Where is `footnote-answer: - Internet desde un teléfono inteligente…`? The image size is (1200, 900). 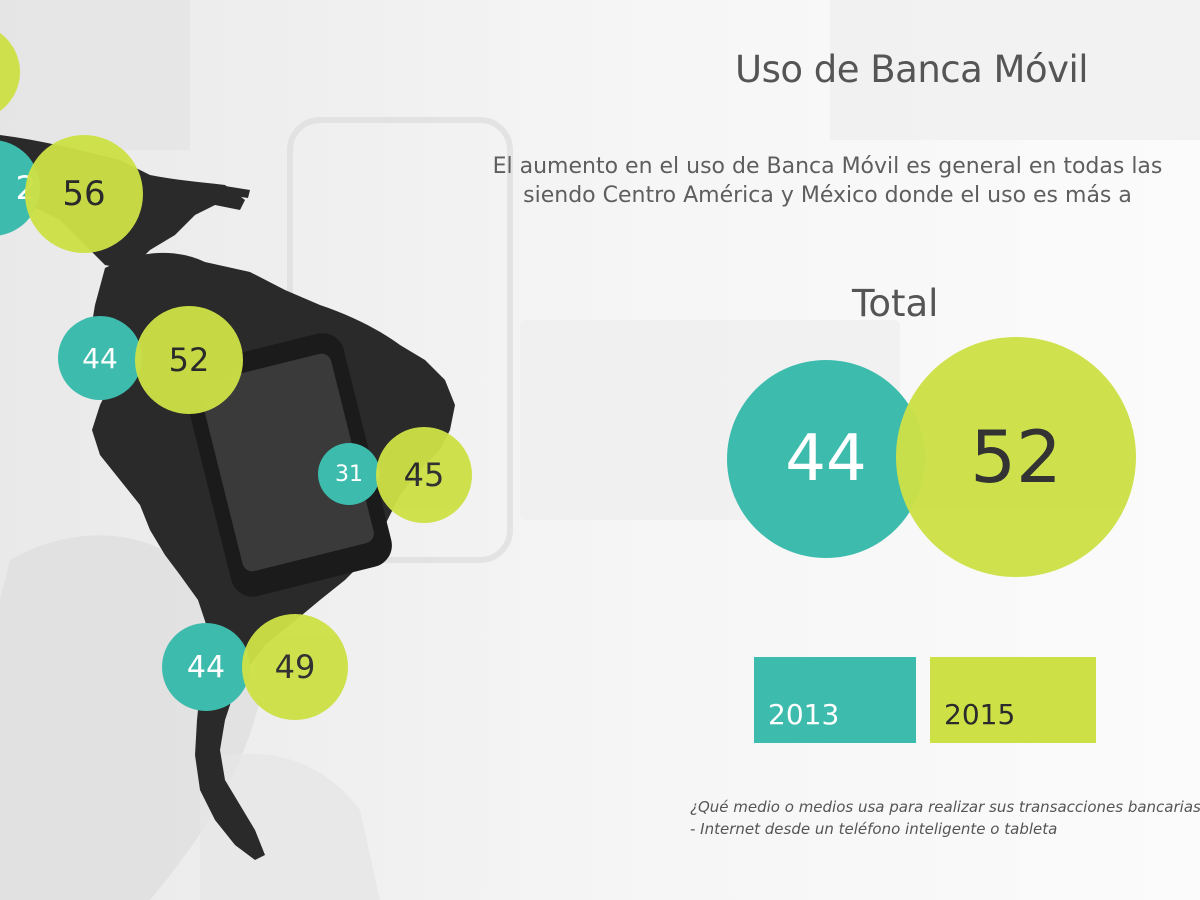
footnote-answer: - Internet desde un teléfono inteligente… is located at coordinates (874, 829).